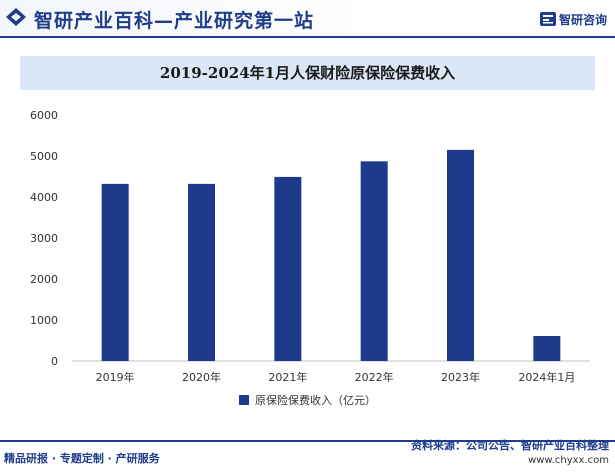  I want to click on chart-title-band: 2019-2024年1月人保财险原保险保费收入, so click(307, 73).